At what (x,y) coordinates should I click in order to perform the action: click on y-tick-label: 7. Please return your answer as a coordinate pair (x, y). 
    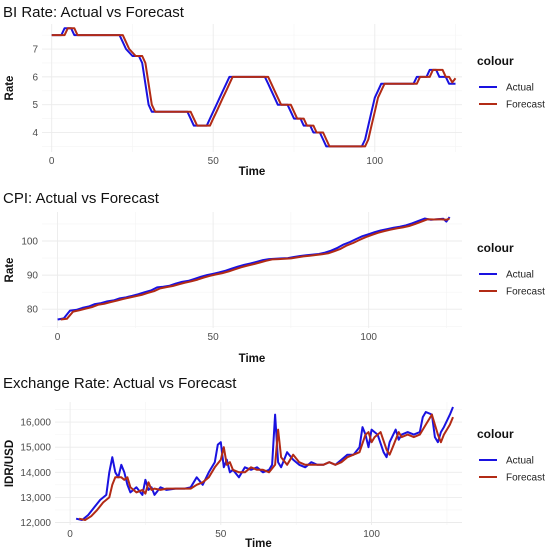
    Looking at the image, I should click on (35, 50).